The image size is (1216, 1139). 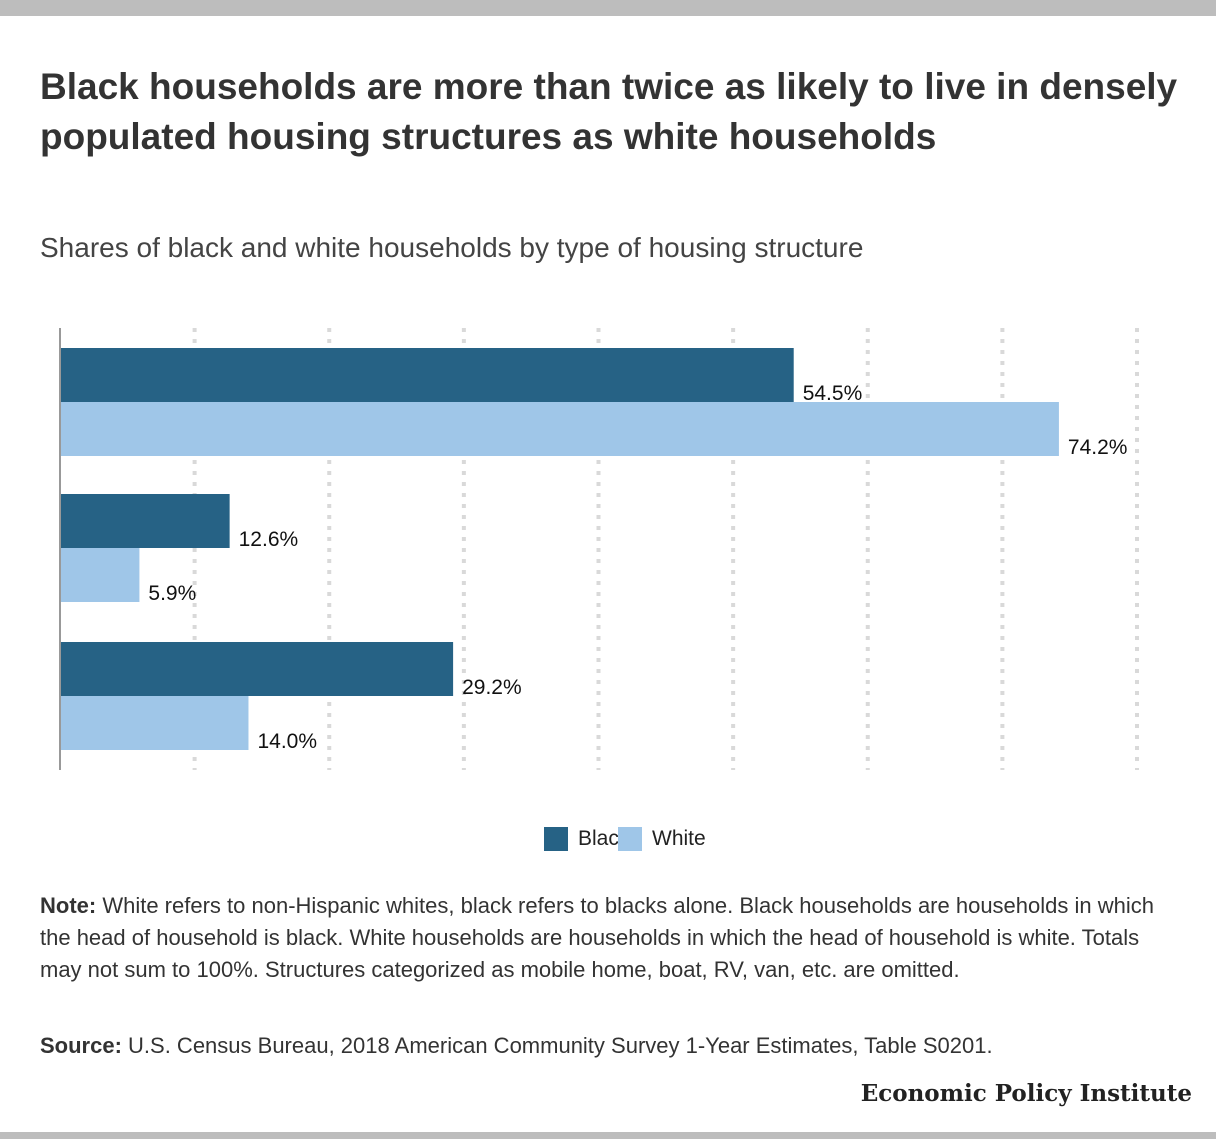 I want to click on data-label-white-0: 74.2%, so click(x=1098, y=447).